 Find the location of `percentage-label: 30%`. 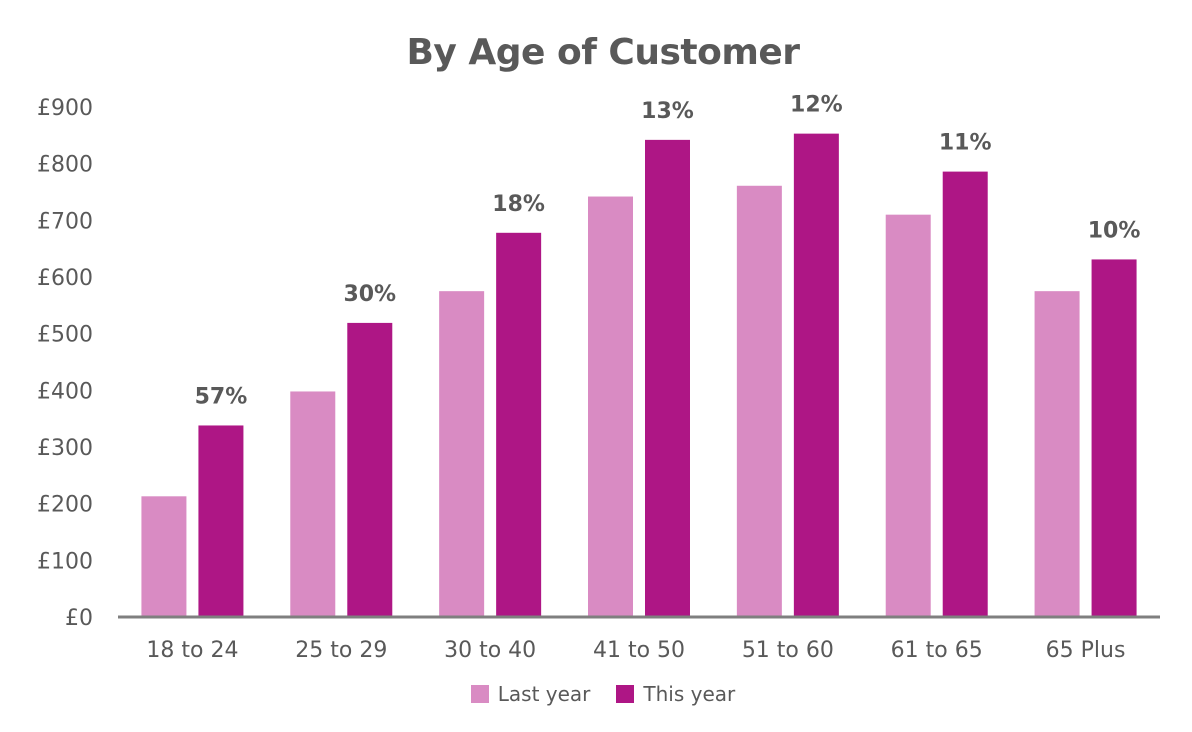

percentage-label: 30% is located at coordinates (369, 294).